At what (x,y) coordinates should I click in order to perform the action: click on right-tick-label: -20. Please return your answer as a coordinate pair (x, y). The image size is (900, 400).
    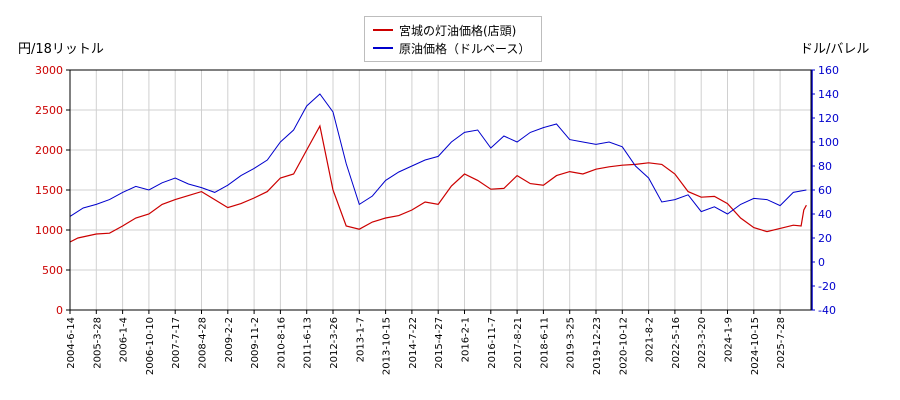
    Looking at the image, I should click on (827, 286).